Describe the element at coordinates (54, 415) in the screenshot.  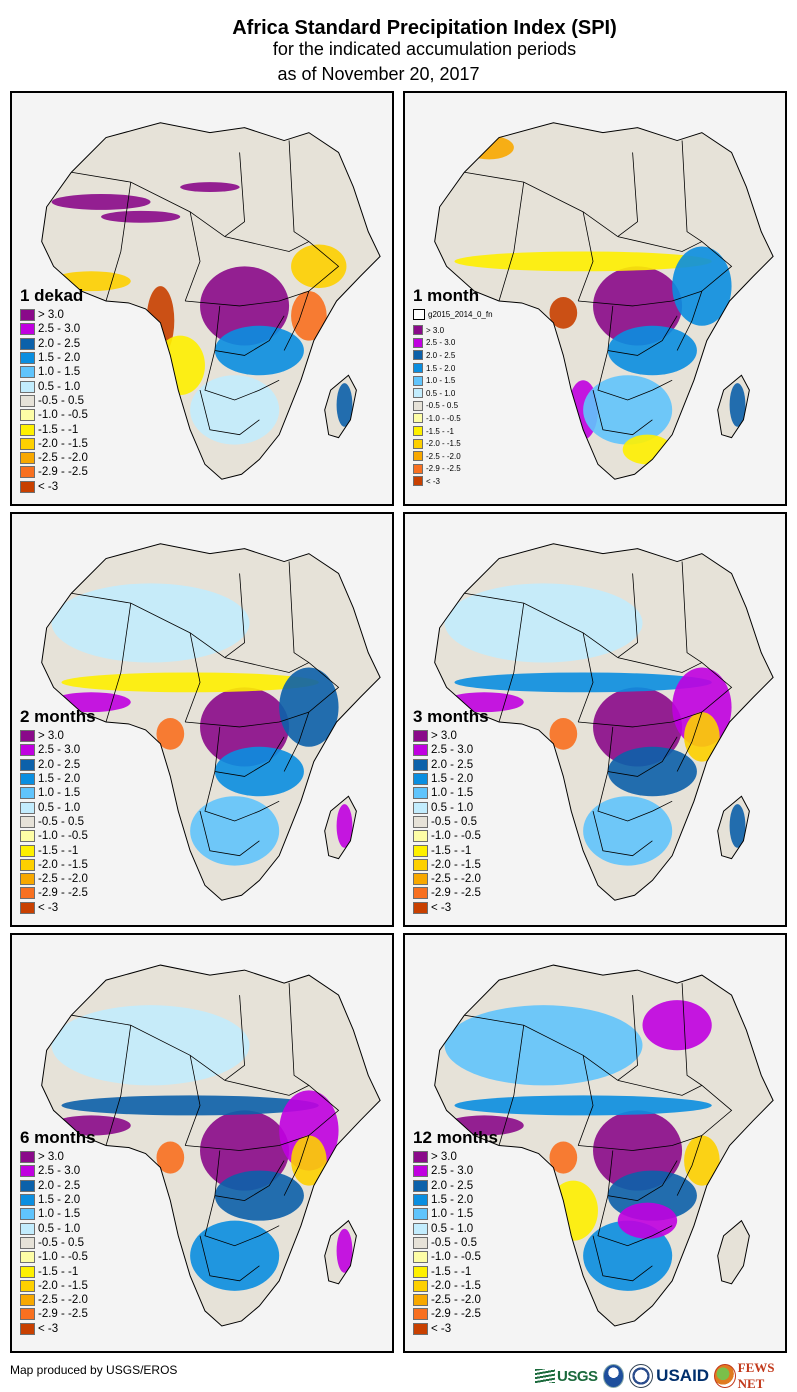
I see `legend-item: -1.0 - -0.5` at that location.